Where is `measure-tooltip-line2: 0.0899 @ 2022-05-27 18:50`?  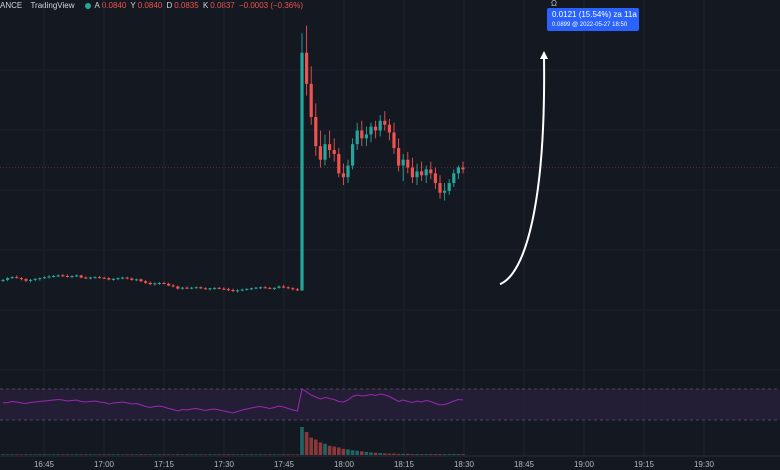
measure-tooltip-line2: 0.0899 @ 2022-05-27 18:50 is located at coordinates (590, 25).